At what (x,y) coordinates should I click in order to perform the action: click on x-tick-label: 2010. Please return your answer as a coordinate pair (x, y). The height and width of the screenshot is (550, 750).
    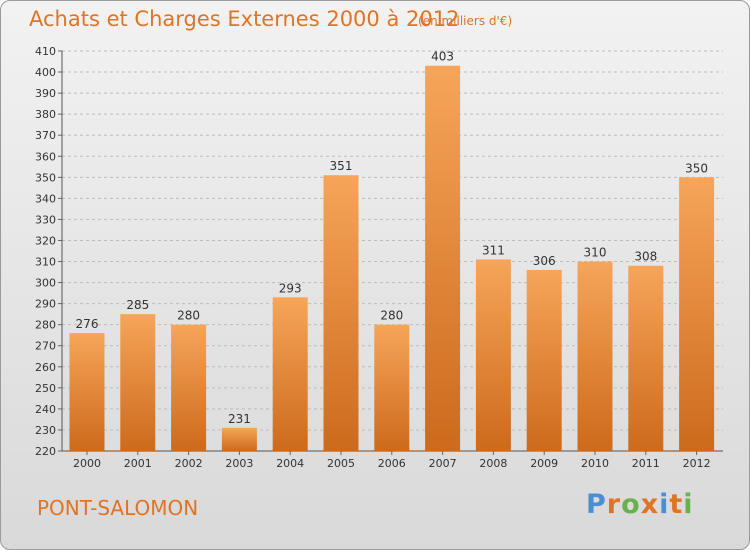
    Looking at the image, I should click on (595, 463).